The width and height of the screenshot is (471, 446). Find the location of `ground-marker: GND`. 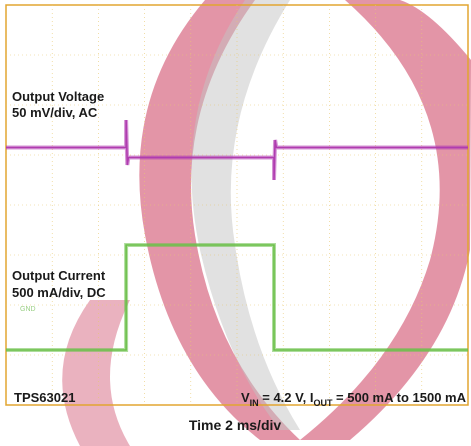

ground-marker: GND is located at coordinates (28, 309).